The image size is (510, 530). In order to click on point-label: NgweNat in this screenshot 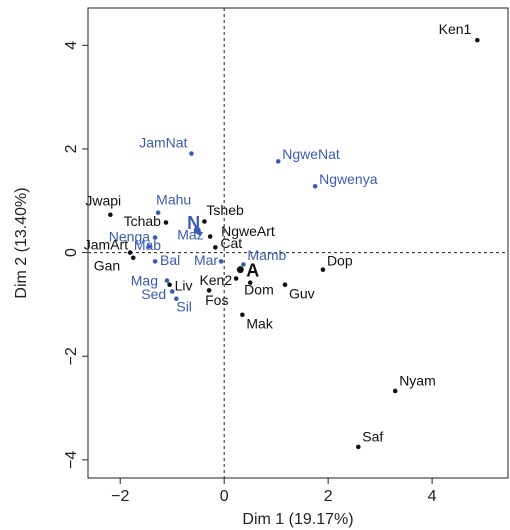, I will do `click(311, 154)`.